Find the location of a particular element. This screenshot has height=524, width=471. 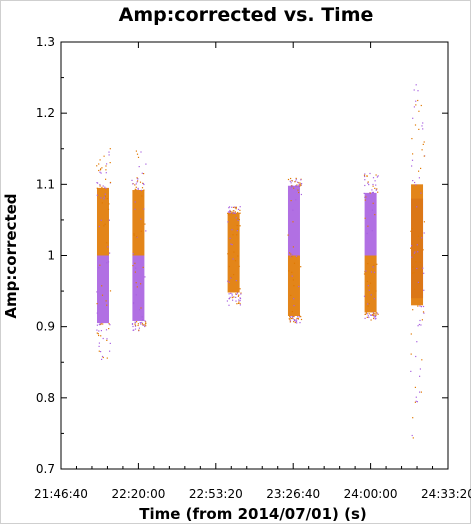

x-tick-label: 22:53:20 is located at coordinates (216, 494).